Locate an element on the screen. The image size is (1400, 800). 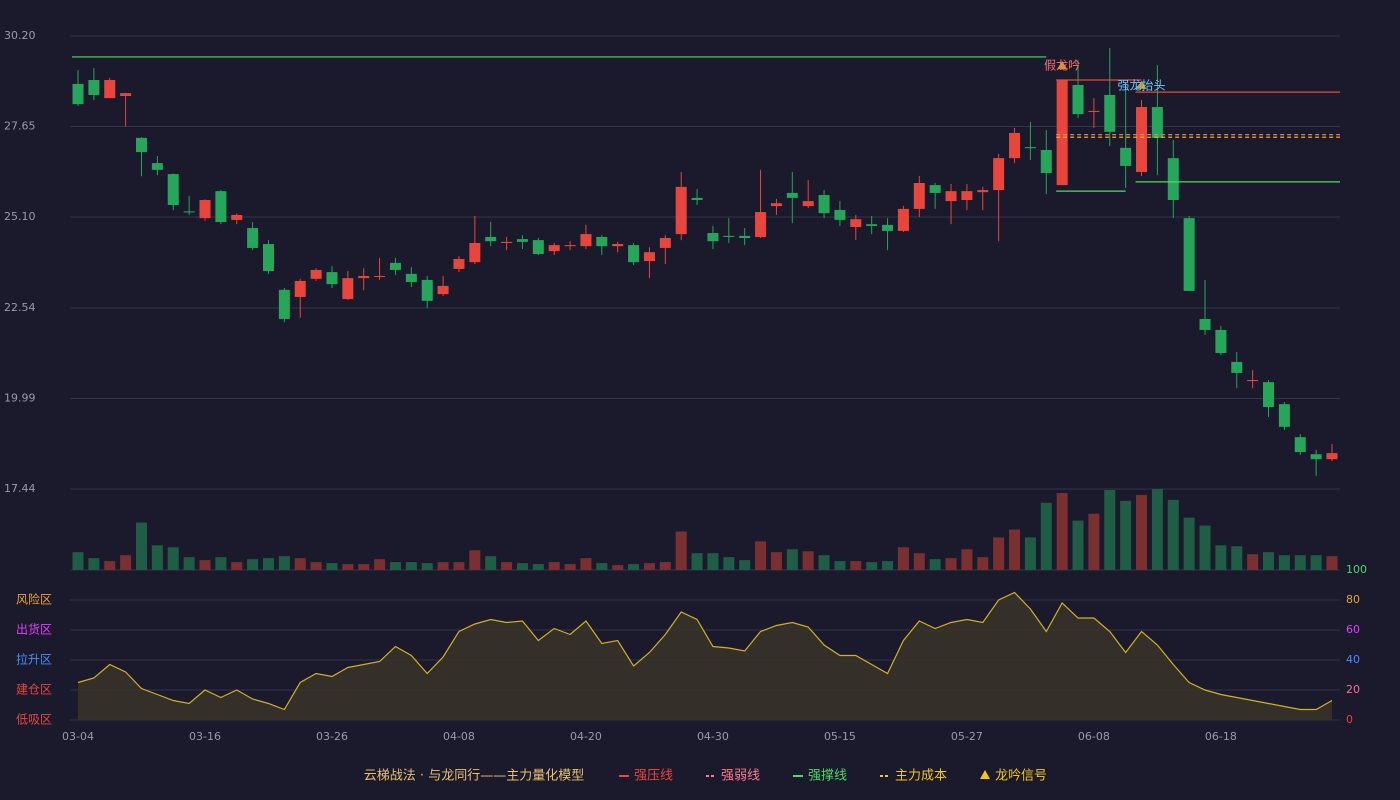
oscillator-area is located at coordinates (705, 656).